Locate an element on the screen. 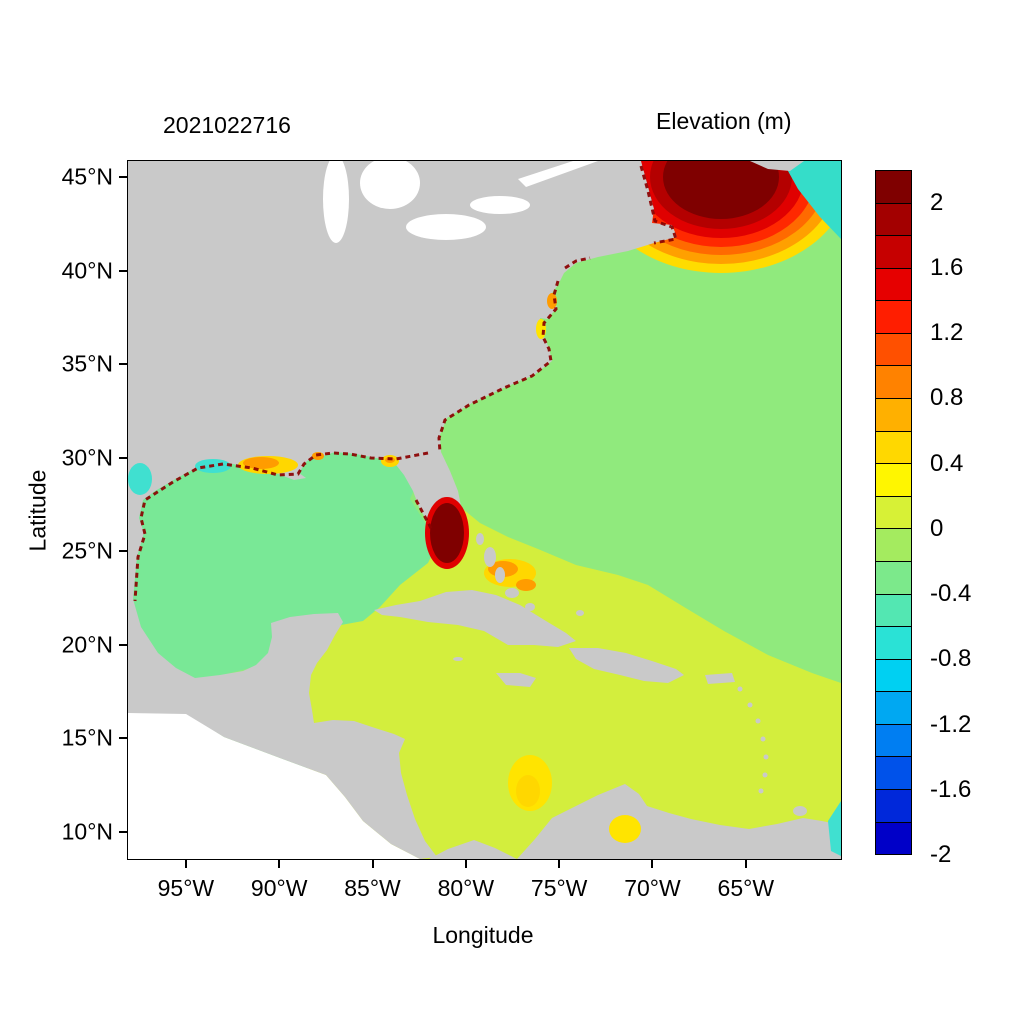 This screenshot has width=1024, height=1024. colorbar-tick-label: 0.8 is located at coordinates (947, 398).